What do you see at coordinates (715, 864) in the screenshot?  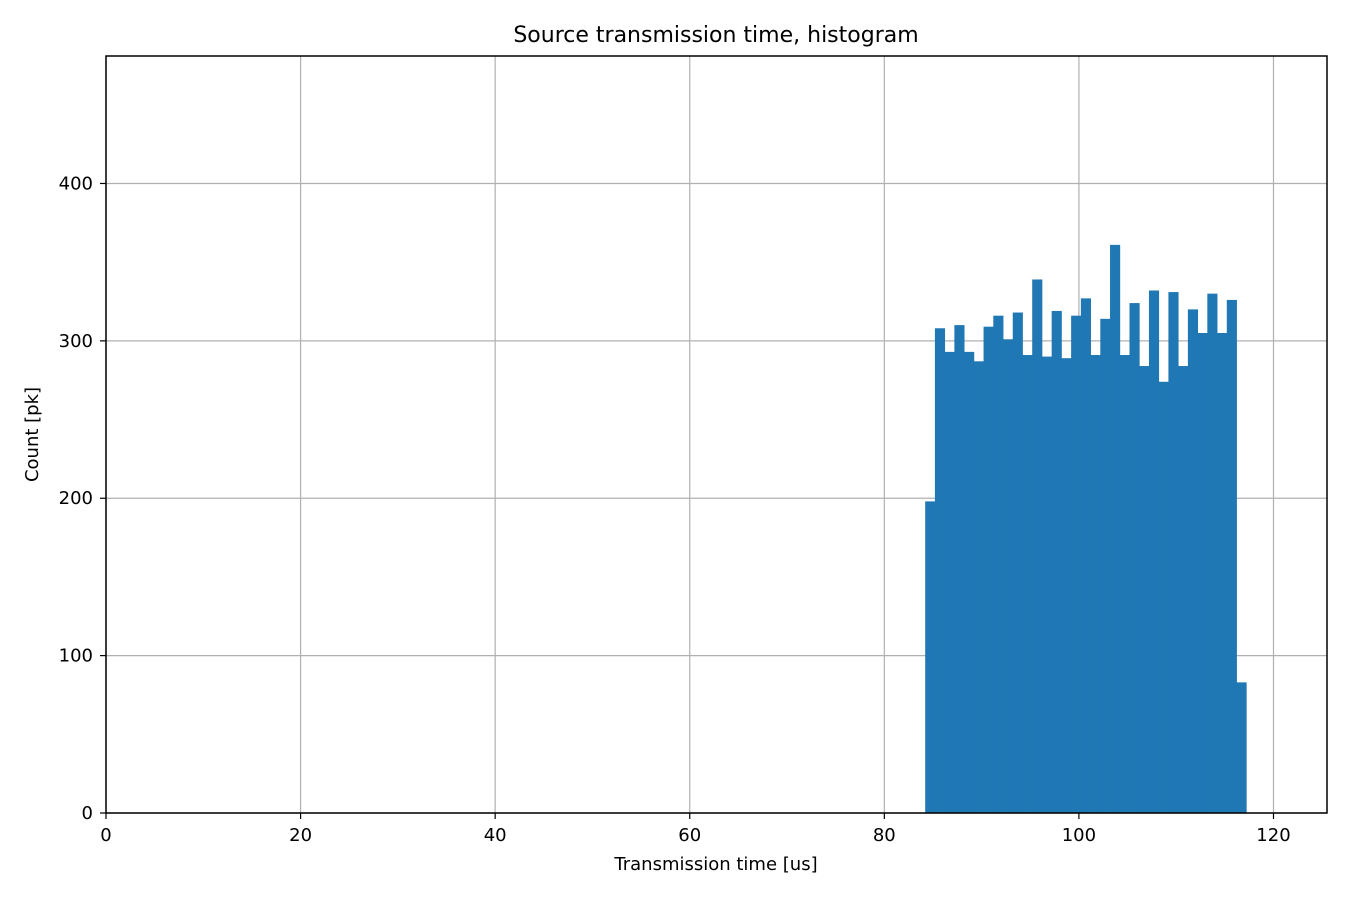 I see `x-axis-label: Transmission time [us]` at bounding box center [715, 864].